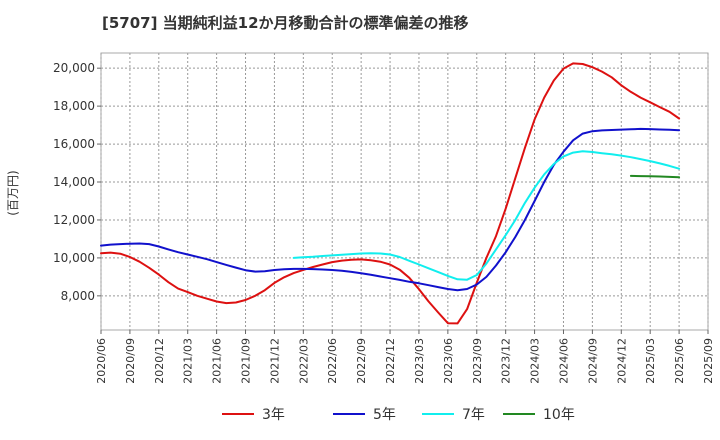  I want to click on legend-item: 7年, so click(453, 415).